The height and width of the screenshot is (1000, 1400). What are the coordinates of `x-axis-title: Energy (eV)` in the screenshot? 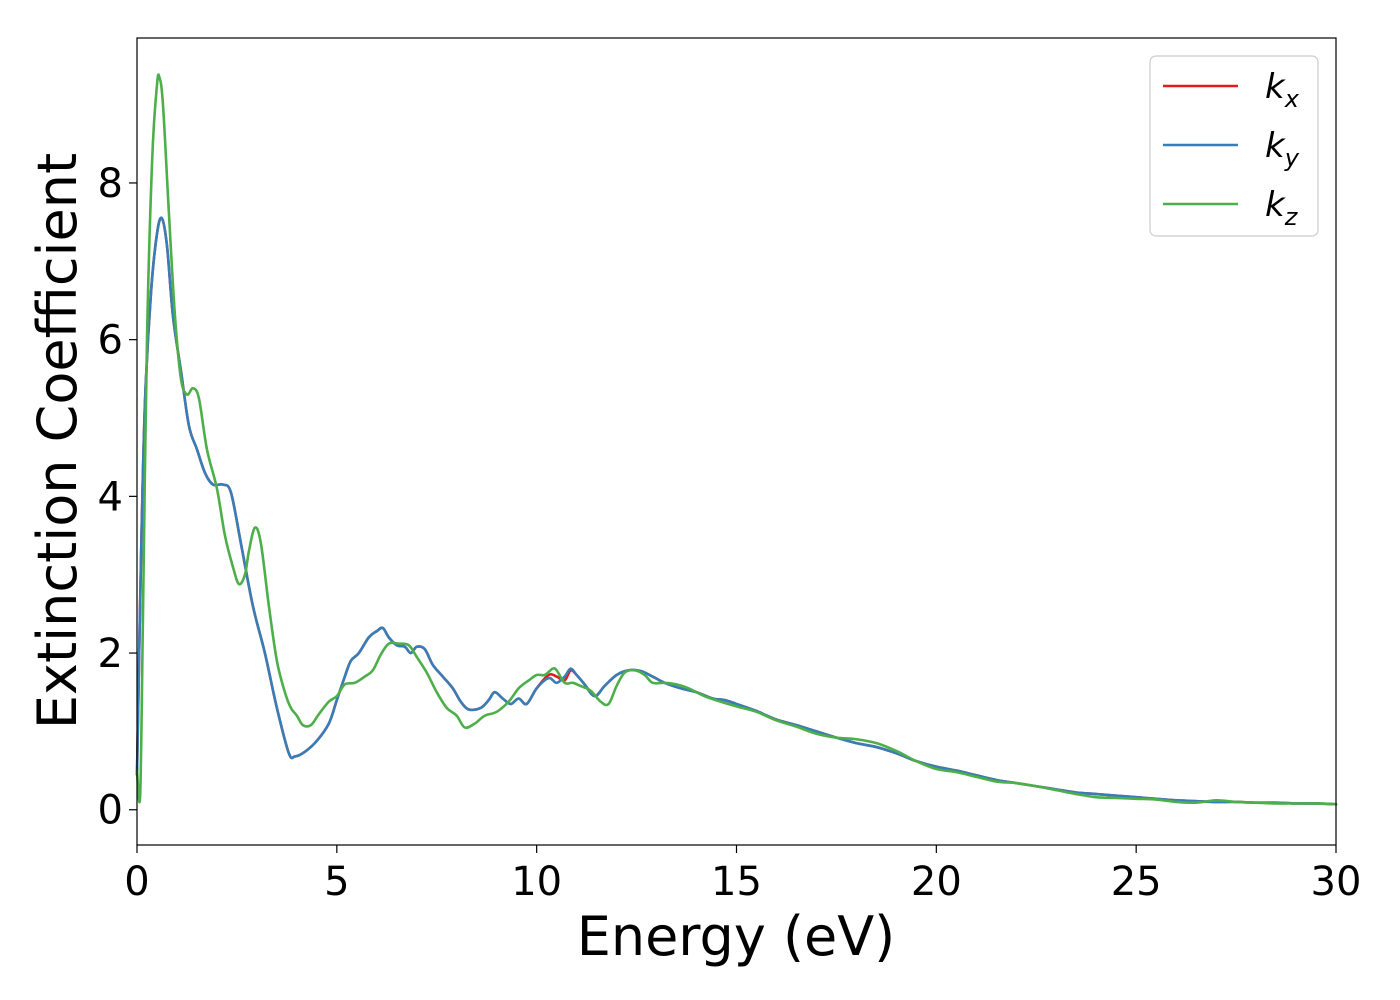 It's located at (736, 936).